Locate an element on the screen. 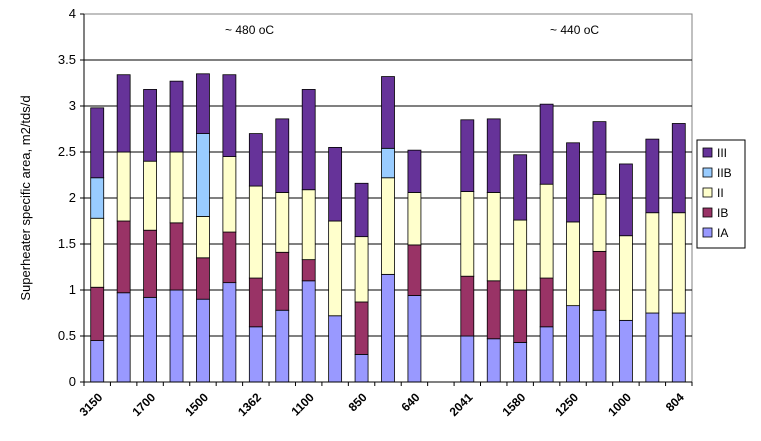 Image resolution: width=761 pixels, height=441 pixels. x-tick-label: 1700 is located at coordinates (143, 404).